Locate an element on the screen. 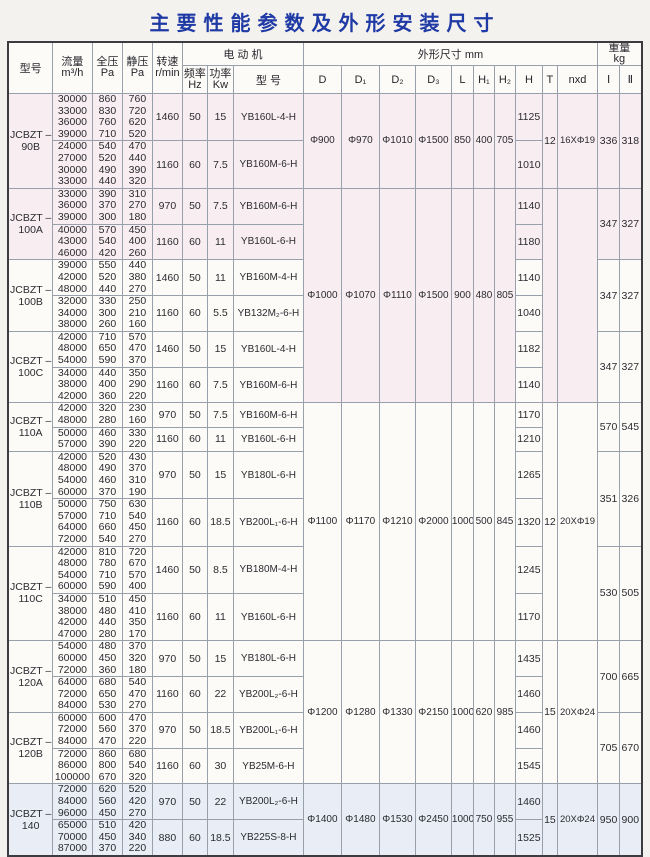 This screenshot has width=650, height=857. total-pressure-cell-line: 440 is located at coordinates (107, 622).